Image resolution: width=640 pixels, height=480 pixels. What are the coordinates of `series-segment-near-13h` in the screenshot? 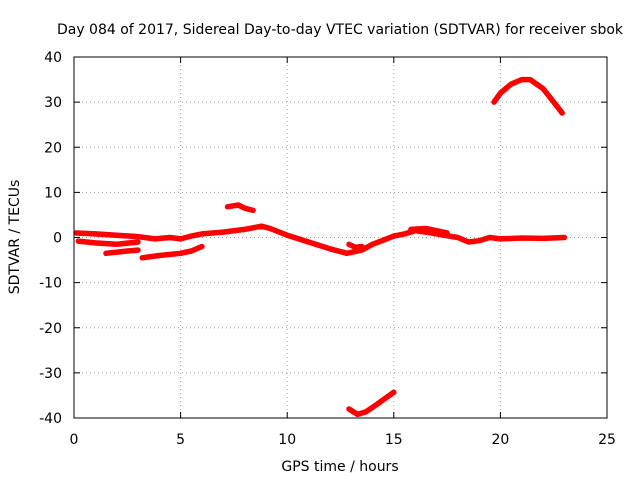 It's located at (355, 246).